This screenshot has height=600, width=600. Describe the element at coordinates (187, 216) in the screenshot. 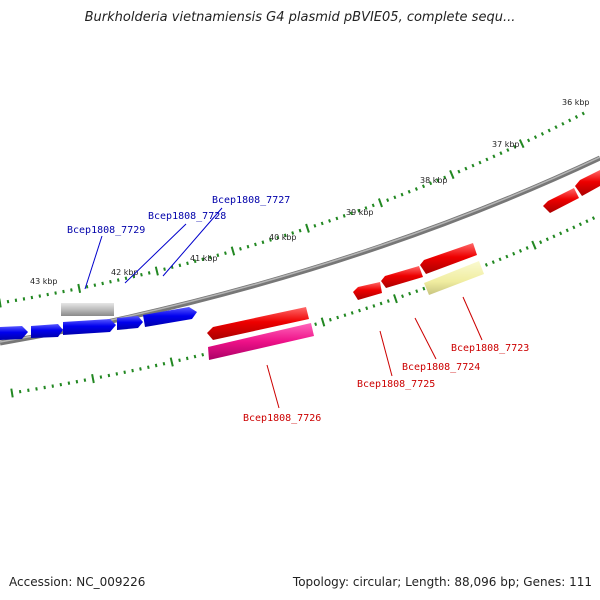

I see `gene-label-bcep1808-7728: Bcep1808_7728` at that location.